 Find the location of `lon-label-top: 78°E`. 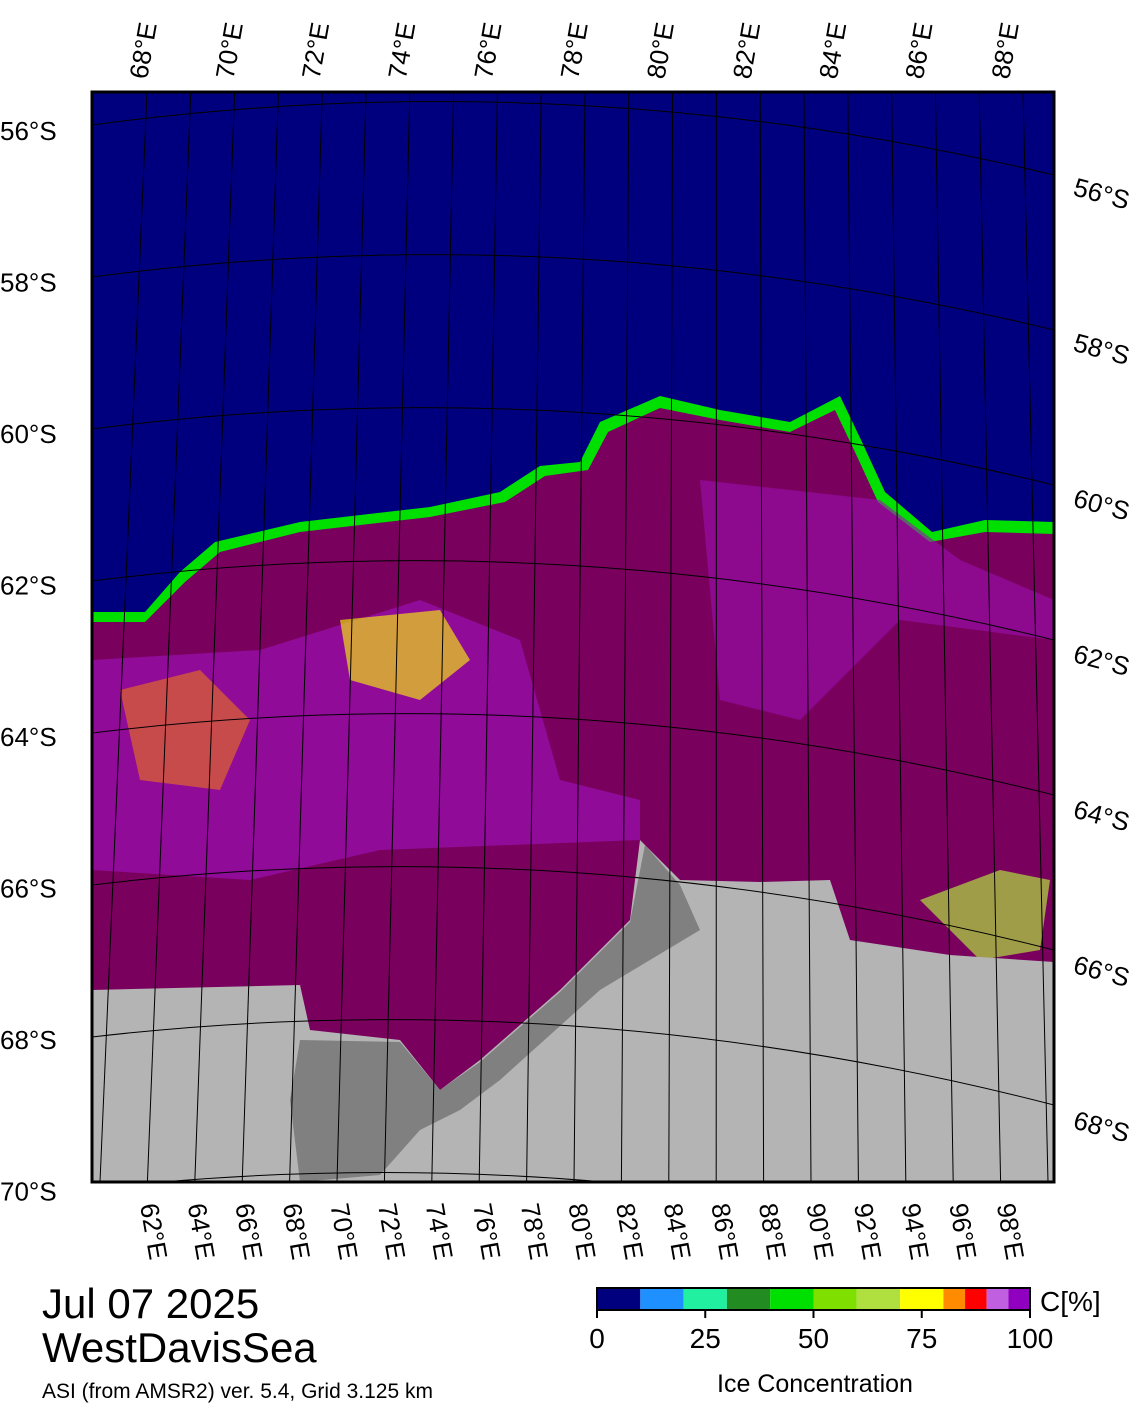

lon-label-top: 78°E is located at coordinates (573, 50).